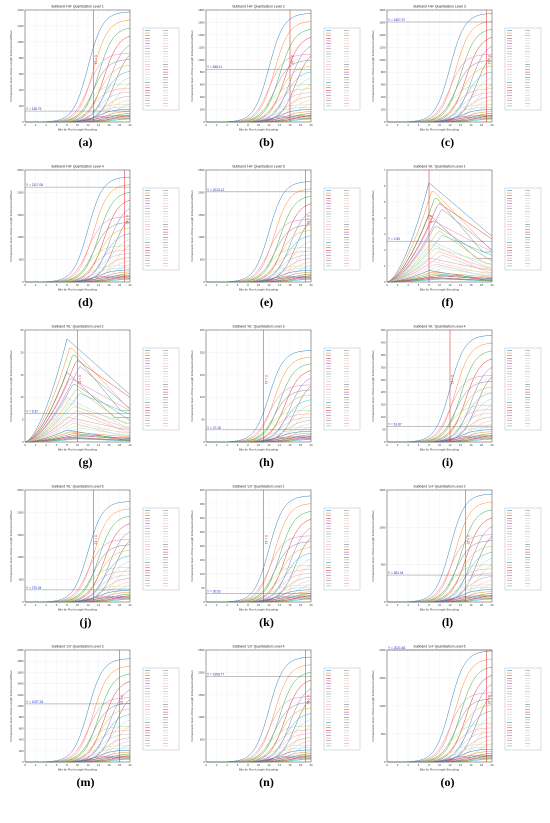  What do you see at coordinates (385, 266) in the screenshot?
I see `y-tick-label: 1` at bounding box center [385, 266].